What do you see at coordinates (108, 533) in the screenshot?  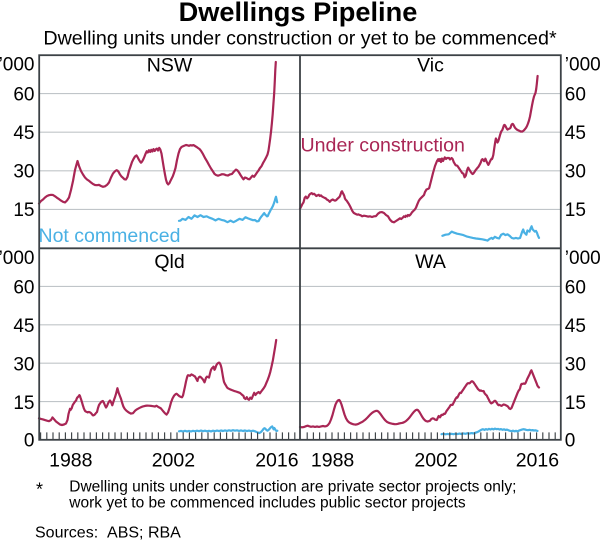 I see `svg-text: Sources: ABS; RBA` at bounding box center [108, 533].